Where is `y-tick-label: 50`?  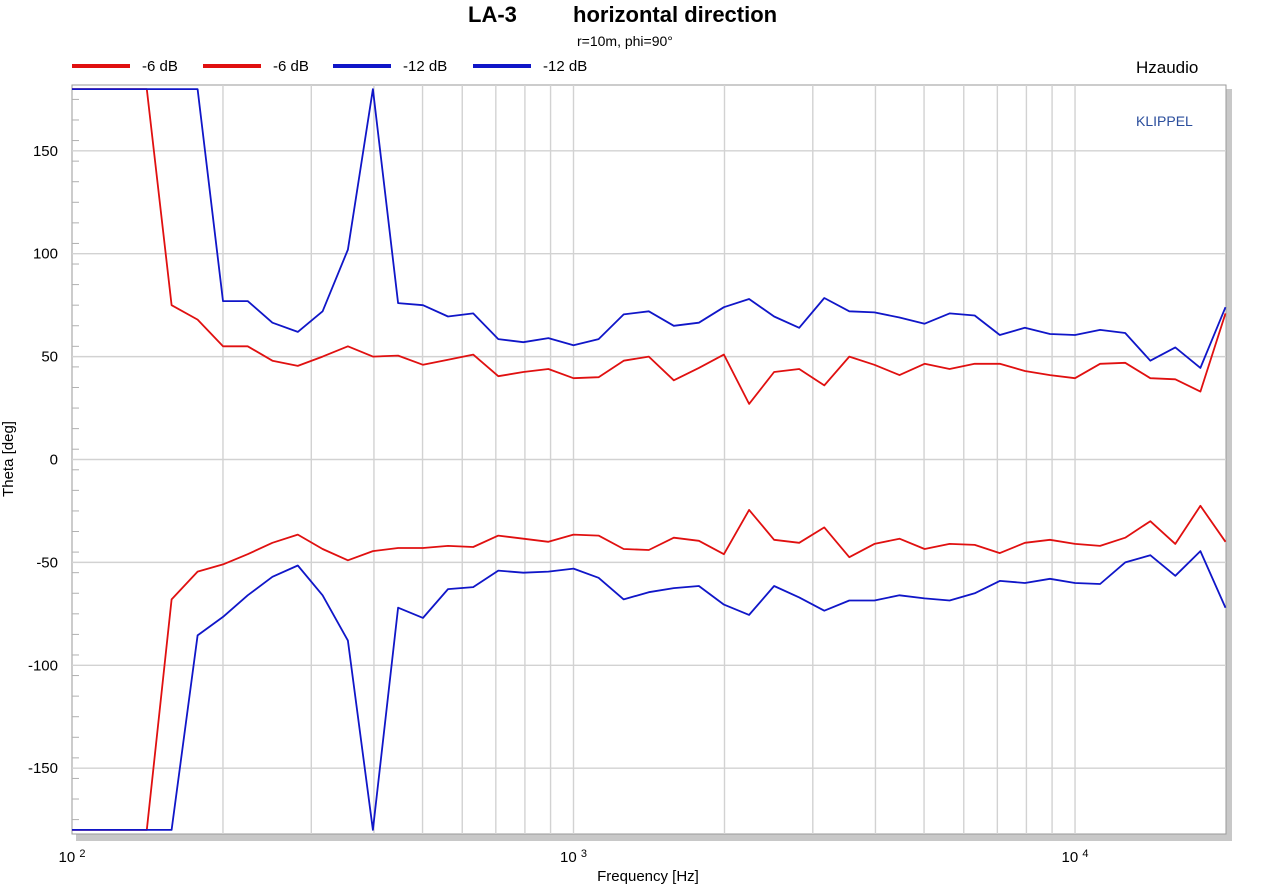 y-tick-label: 50 is located at coordinates (49, 357).